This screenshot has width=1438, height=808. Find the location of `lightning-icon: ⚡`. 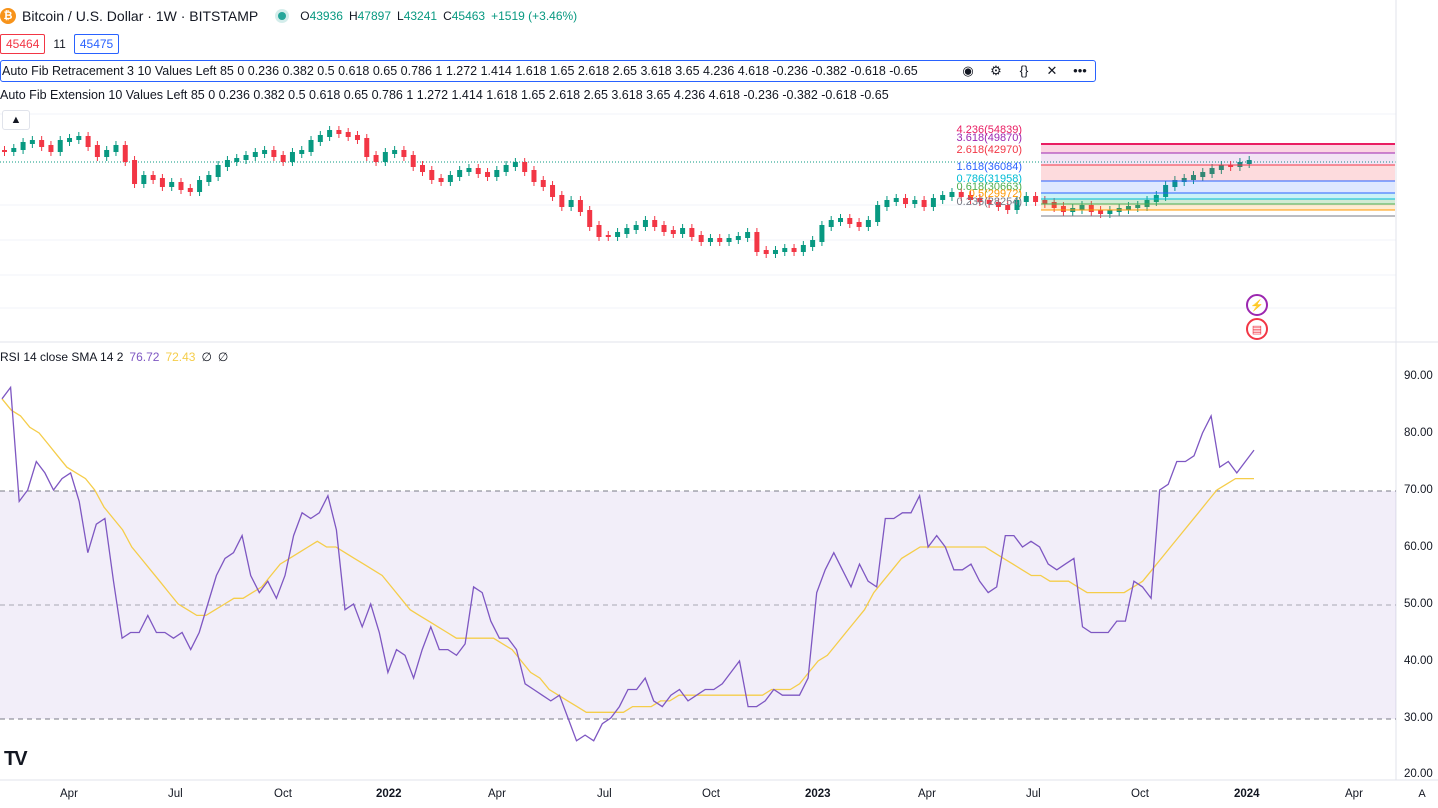

lightning-icon: ⚡ is located at coordinates (1257, 305).